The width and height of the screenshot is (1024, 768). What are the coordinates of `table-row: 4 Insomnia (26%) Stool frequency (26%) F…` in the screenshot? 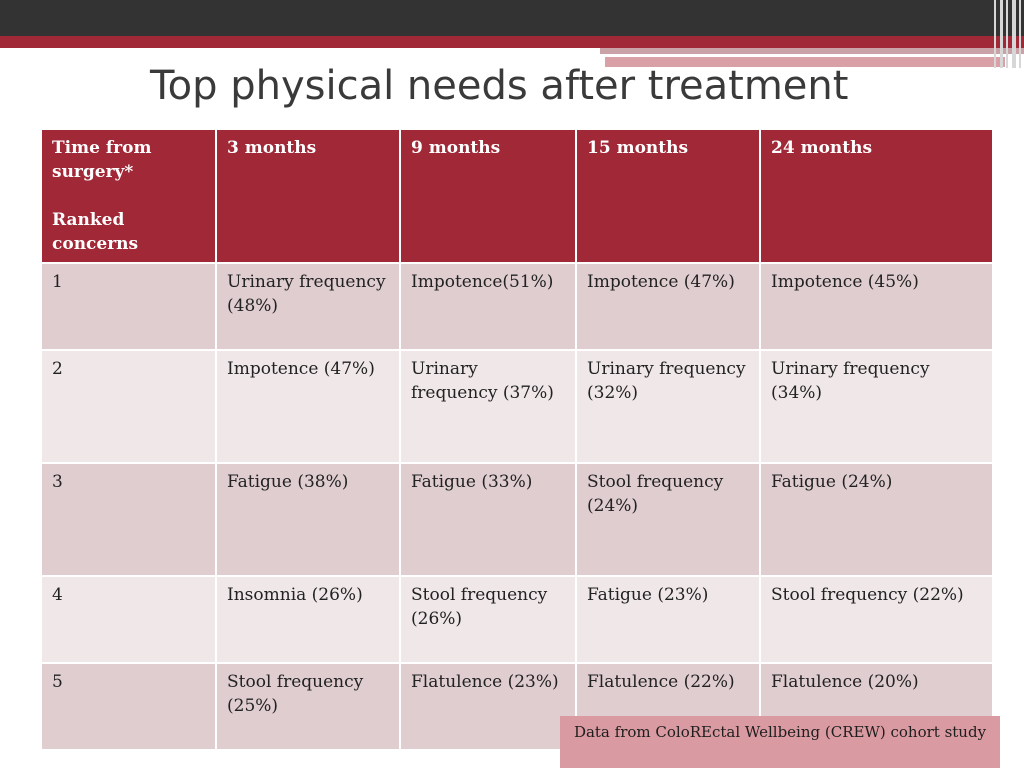 It's located at (517, 619).